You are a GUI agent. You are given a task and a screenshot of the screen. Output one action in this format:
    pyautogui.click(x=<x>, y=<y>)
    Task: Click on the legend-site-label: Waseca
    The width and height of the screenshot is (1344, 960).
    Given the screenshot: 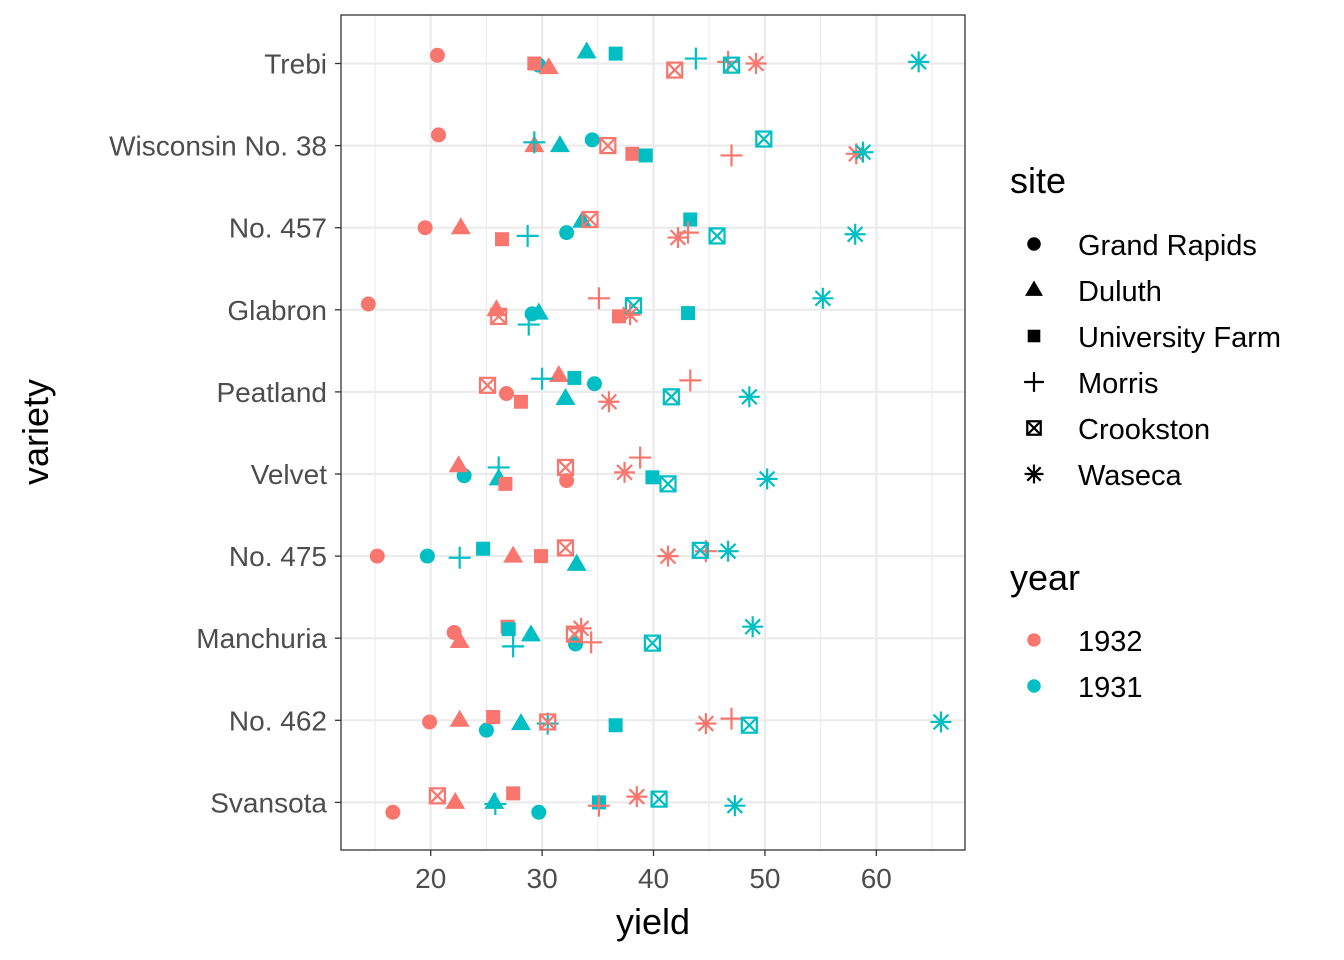 What is the action you would take?
    pyautogui.click(x=1130, y=476)
    